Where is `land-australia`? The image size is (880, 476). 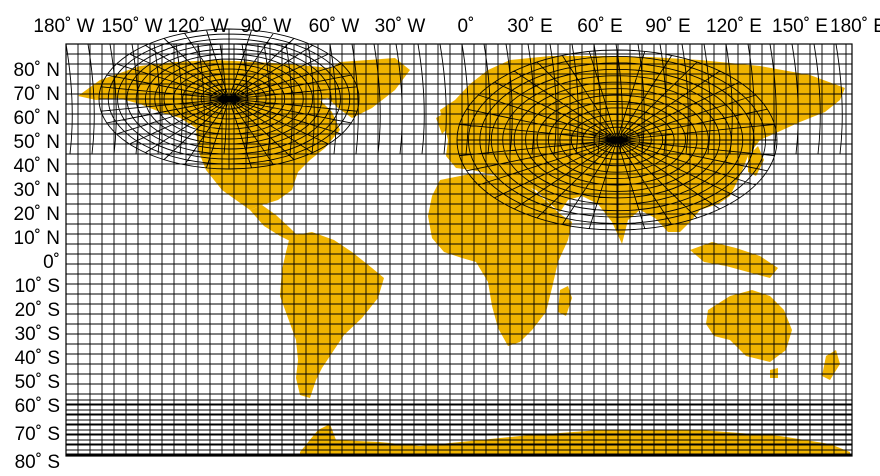
land-australia is located at coordinates (749, 326).